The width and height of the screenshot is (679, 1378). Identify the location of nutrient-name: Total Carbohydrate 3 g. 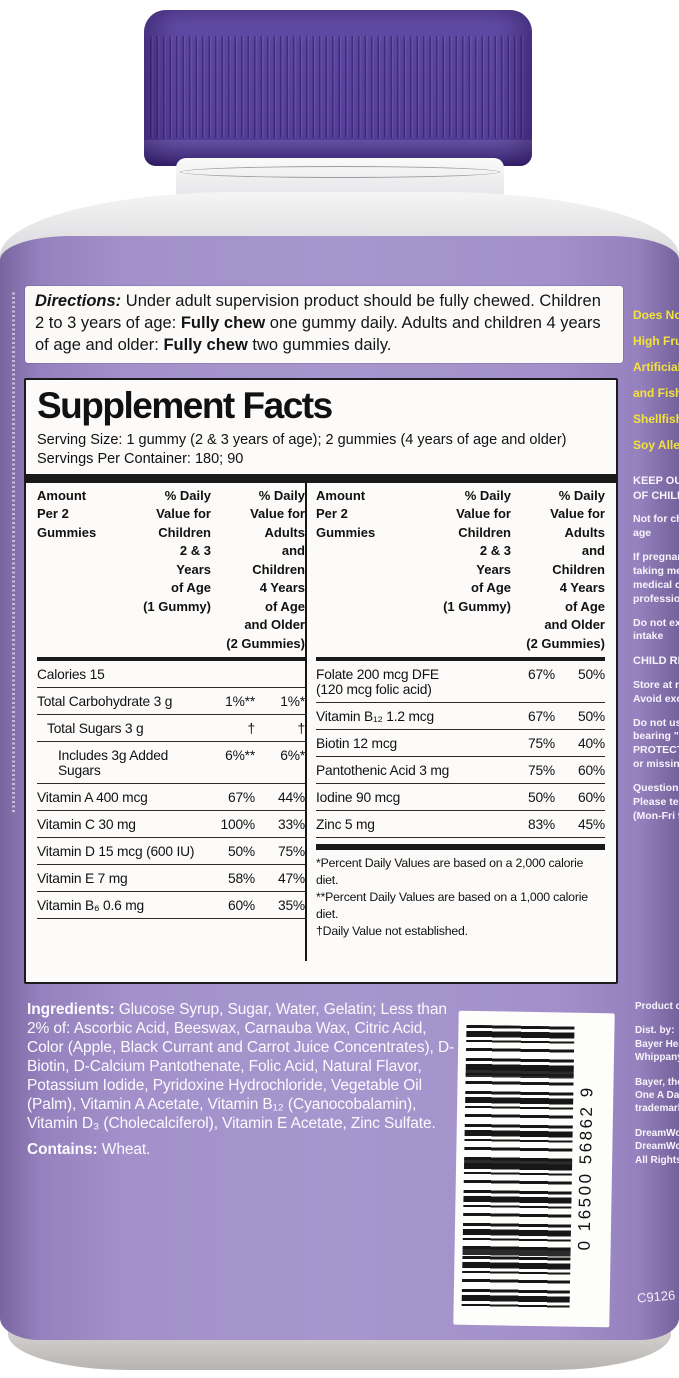
(105, 702).